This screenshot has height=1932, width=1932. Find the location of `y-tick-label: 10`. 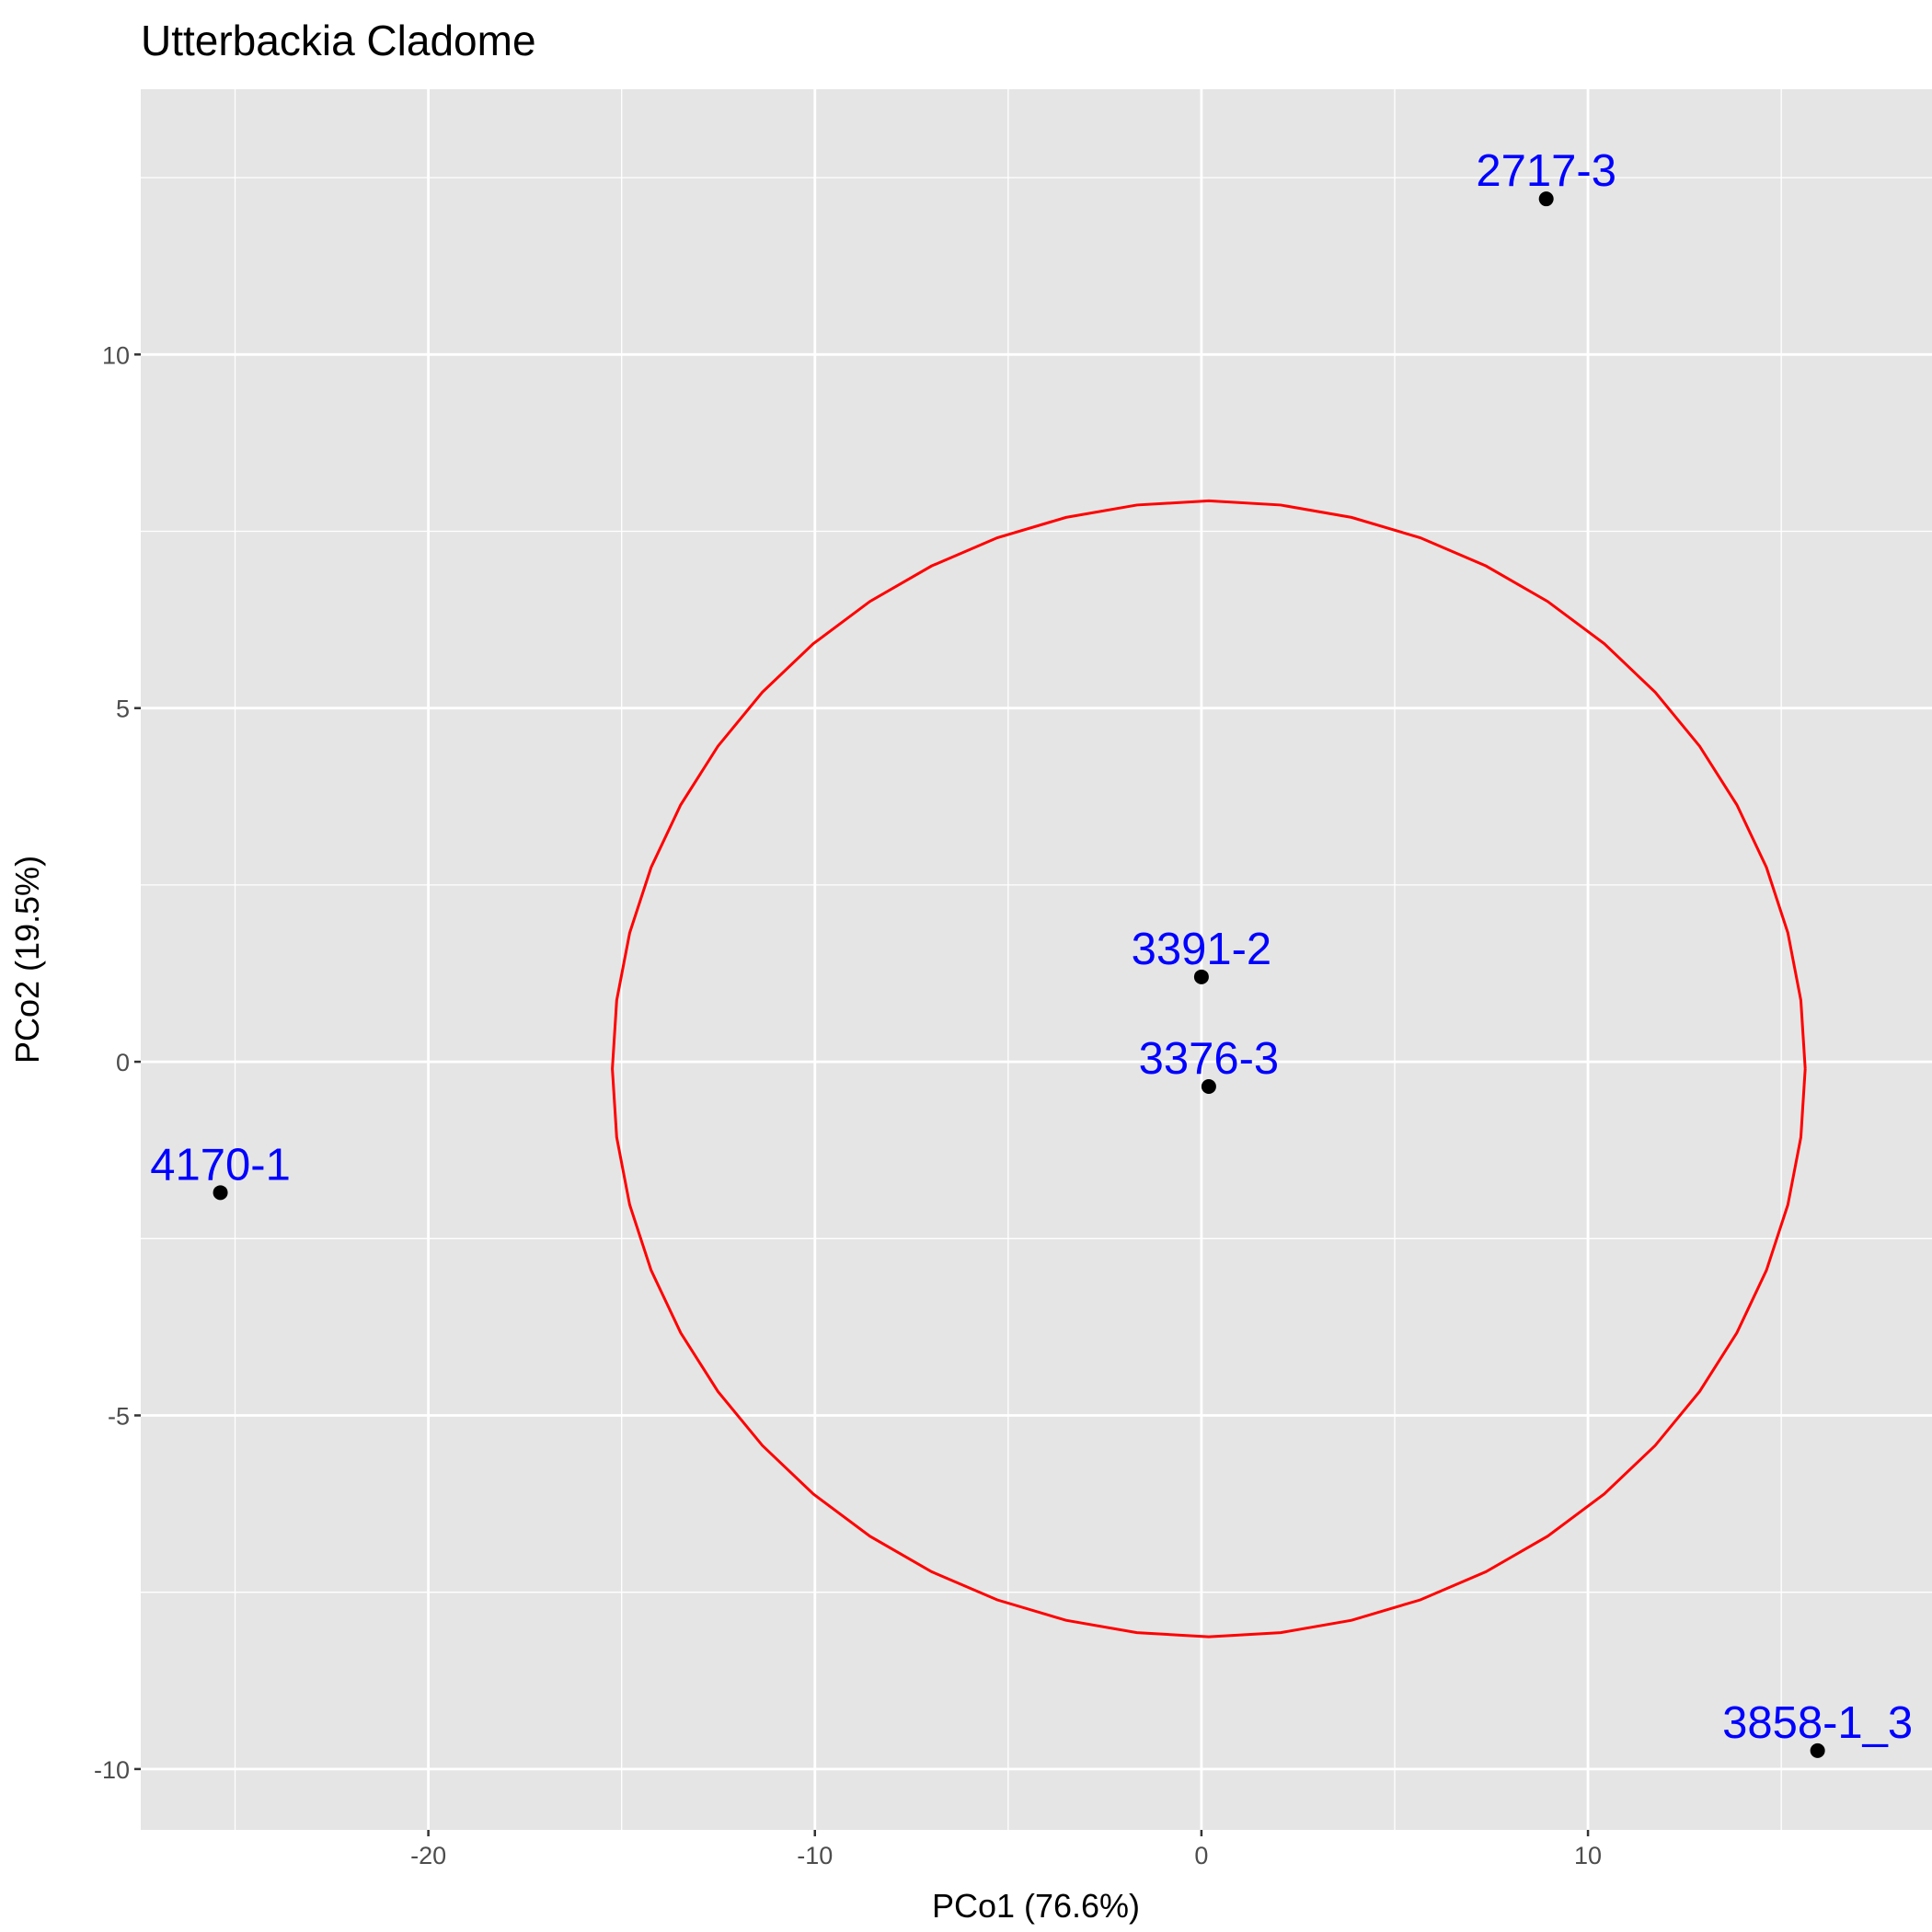

y-tick-label: 10 is located at coordinates (116, 355).